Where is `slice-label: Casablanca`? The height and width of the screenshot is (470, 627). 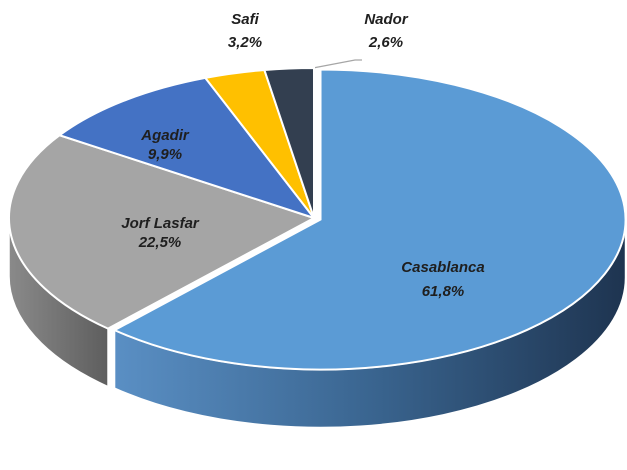 slice-label: Casablanca is located at coordinates (442, 267).